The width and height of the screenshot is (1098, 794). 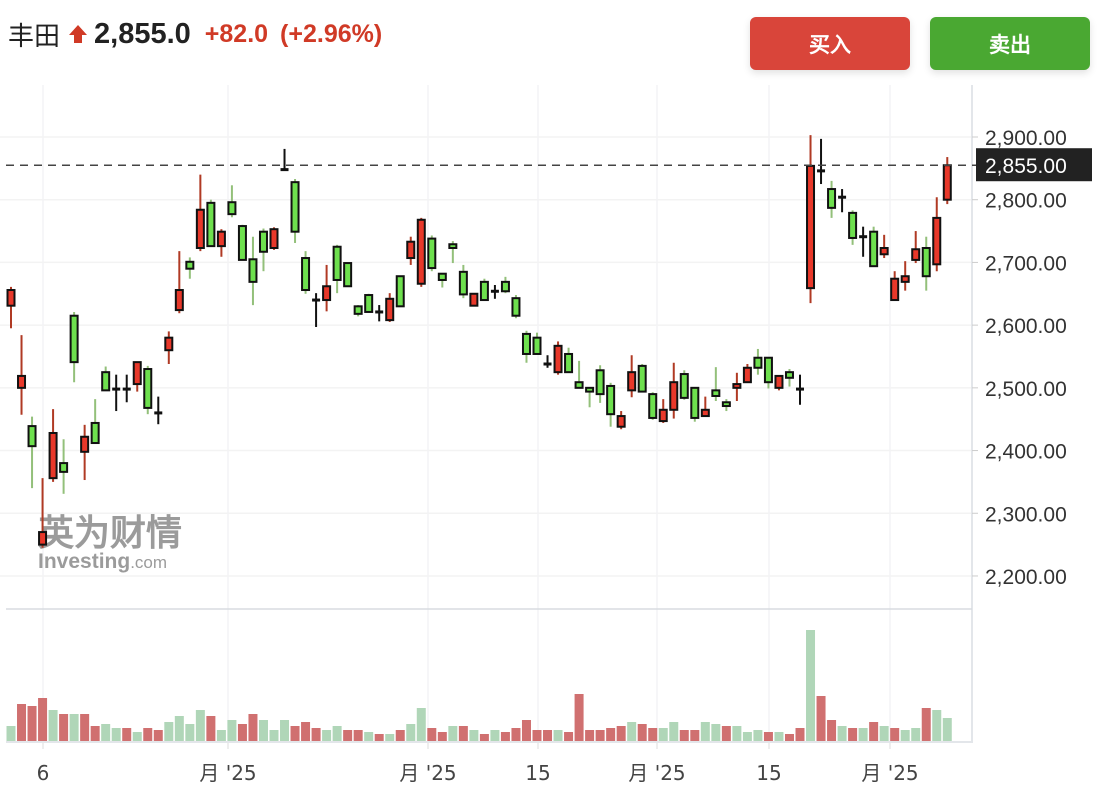 I want to click on current-price-badge, so click(x=1034, y=165).